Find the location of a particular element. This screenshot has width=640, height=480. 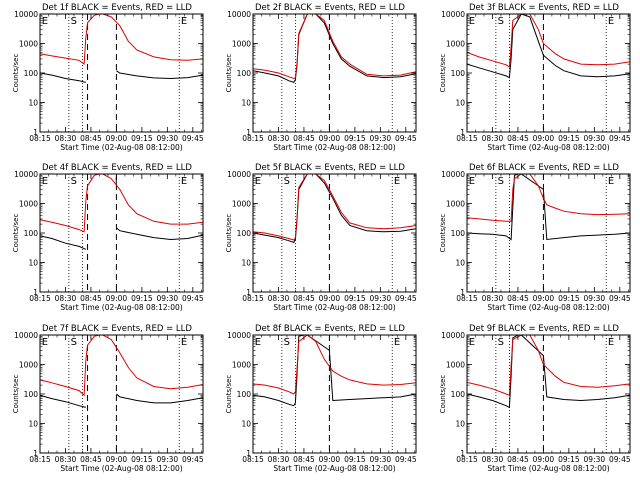

chart-title: Det 3f BLACK = Events, RED = LLD is located at coordinates (544, 8).